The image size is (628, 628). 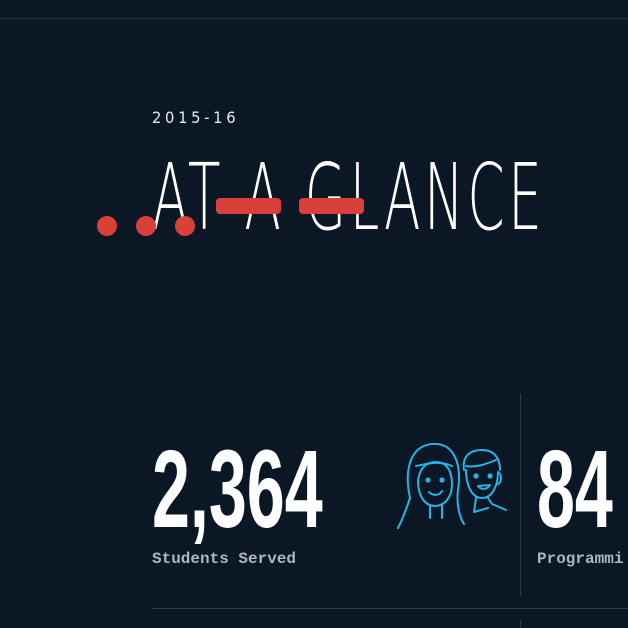 What do you see at coordinates (224, 559) in the screenshot?
I see `stat-label: Students Served` at bounding box center [224, 559].